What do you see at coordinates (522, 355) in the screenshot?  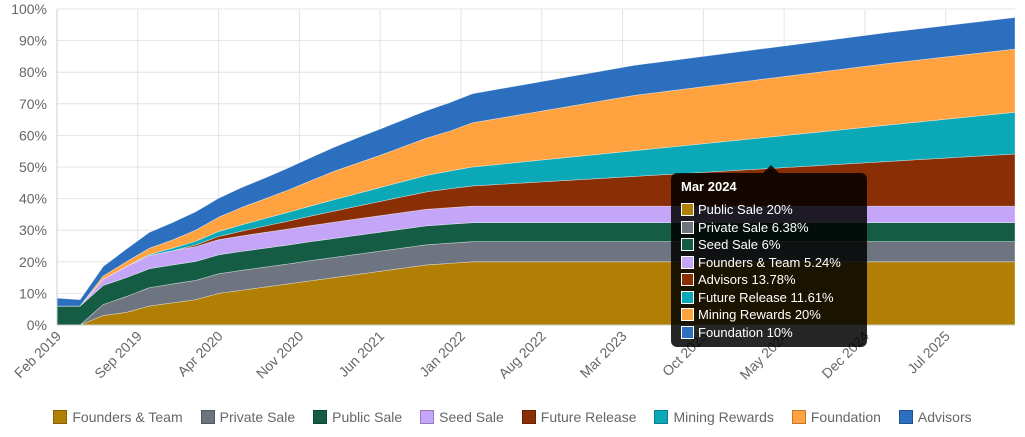 I see `x-tick-label: Aug 2022` at bounding box center [522, 355].